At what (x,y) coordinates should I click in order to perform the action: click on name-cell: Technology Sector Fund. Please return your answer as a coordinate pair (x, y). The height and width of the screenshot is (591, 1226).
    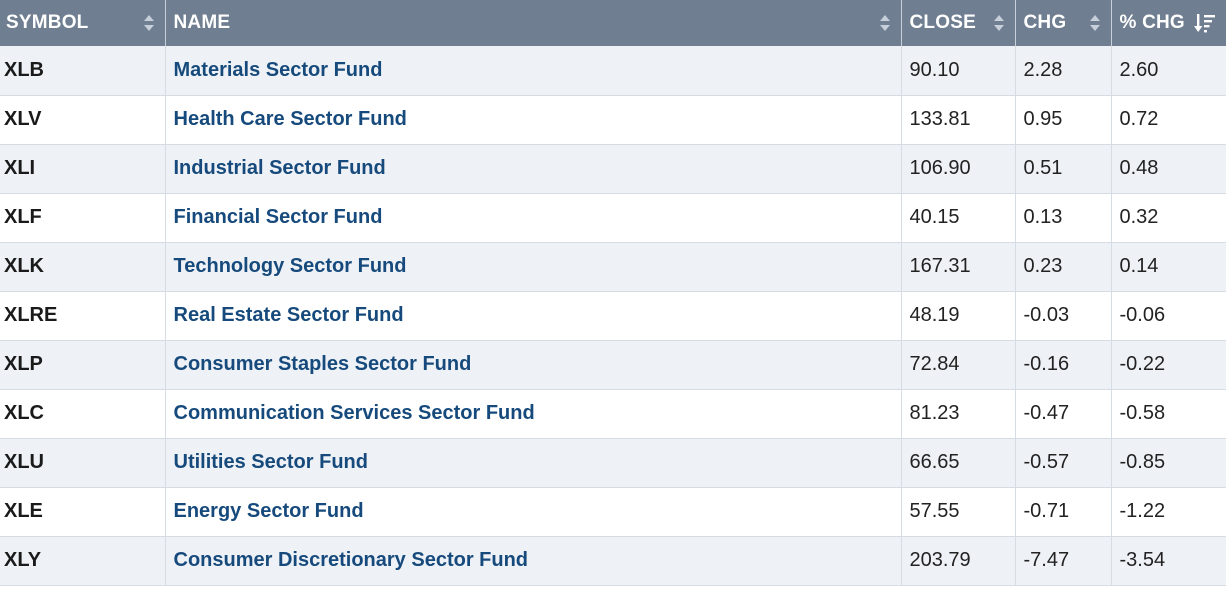
    Looking at the image, I should click on (533, 267).